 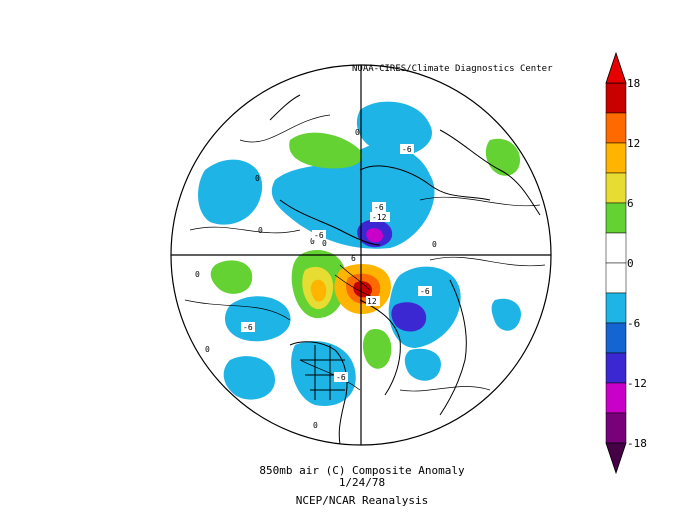 What do you see at coordinates (633, 323) in the screenshot?
I see `colorbar-tick: -6` at bounding box center [633, 323].